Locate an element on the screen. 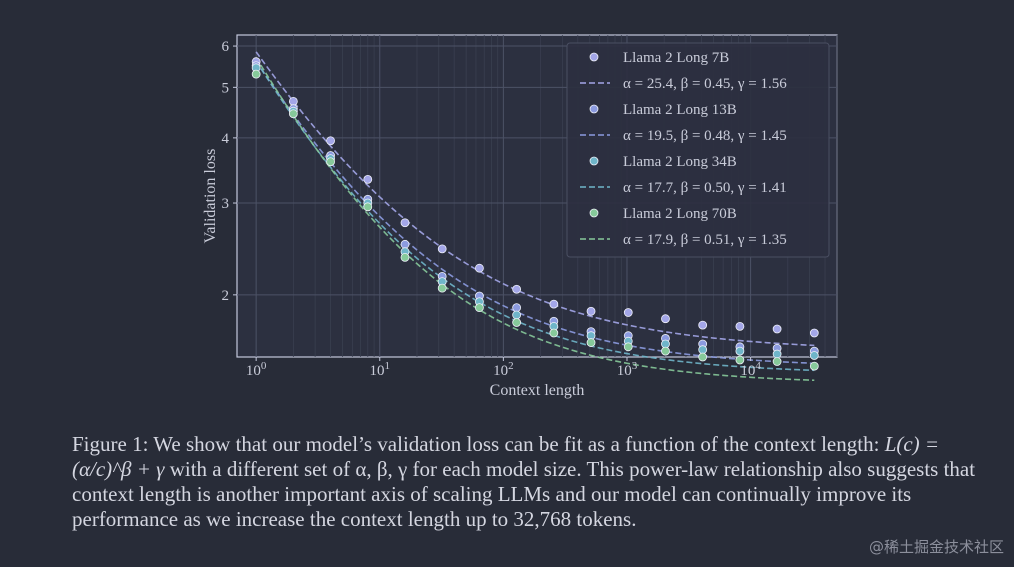  x-axis-label: Context length is located at coordinates (537, 390).